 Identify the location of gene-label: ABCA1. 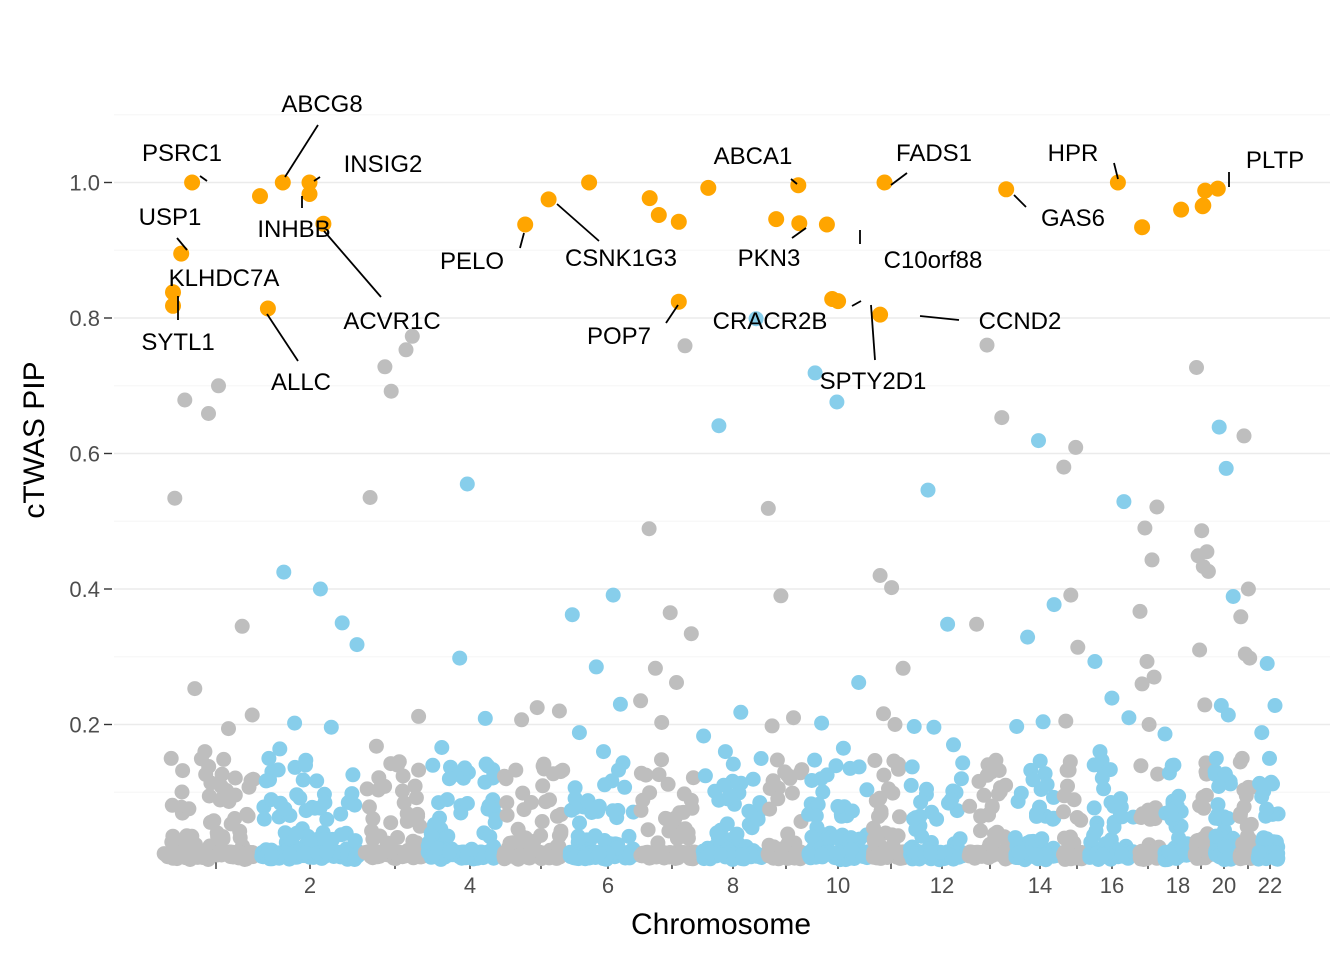
(753, 156).